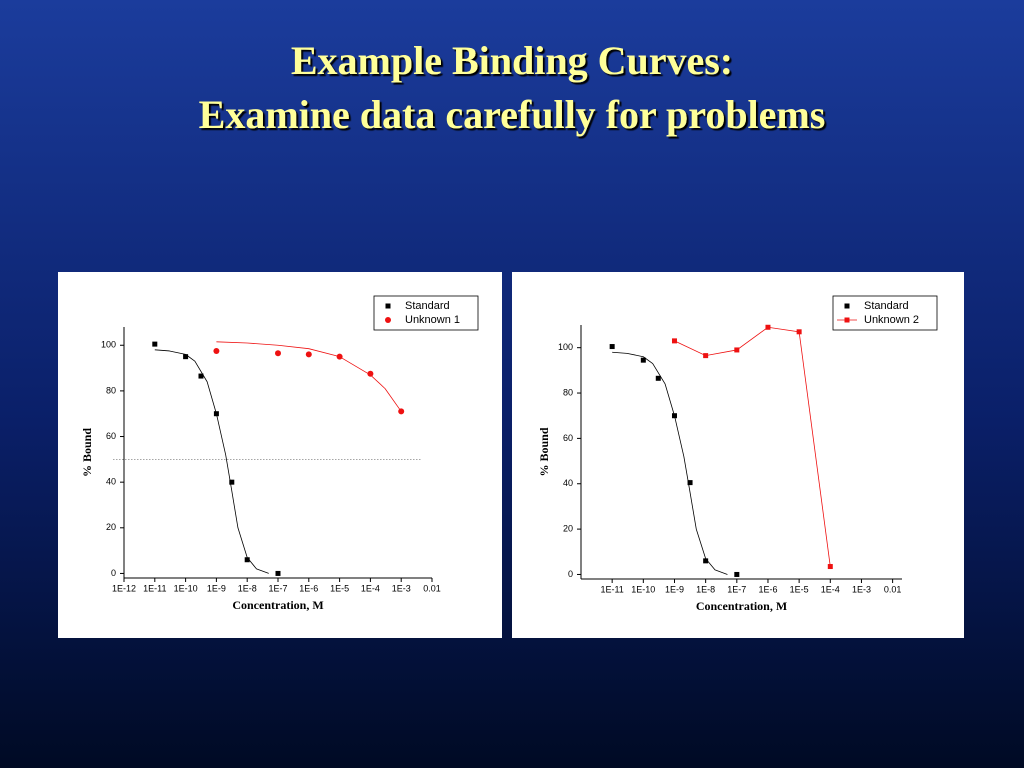  Describe the element at coordinates (124, 588) in the screenshot. I see `x-tick-label: 1E-12` at that location.